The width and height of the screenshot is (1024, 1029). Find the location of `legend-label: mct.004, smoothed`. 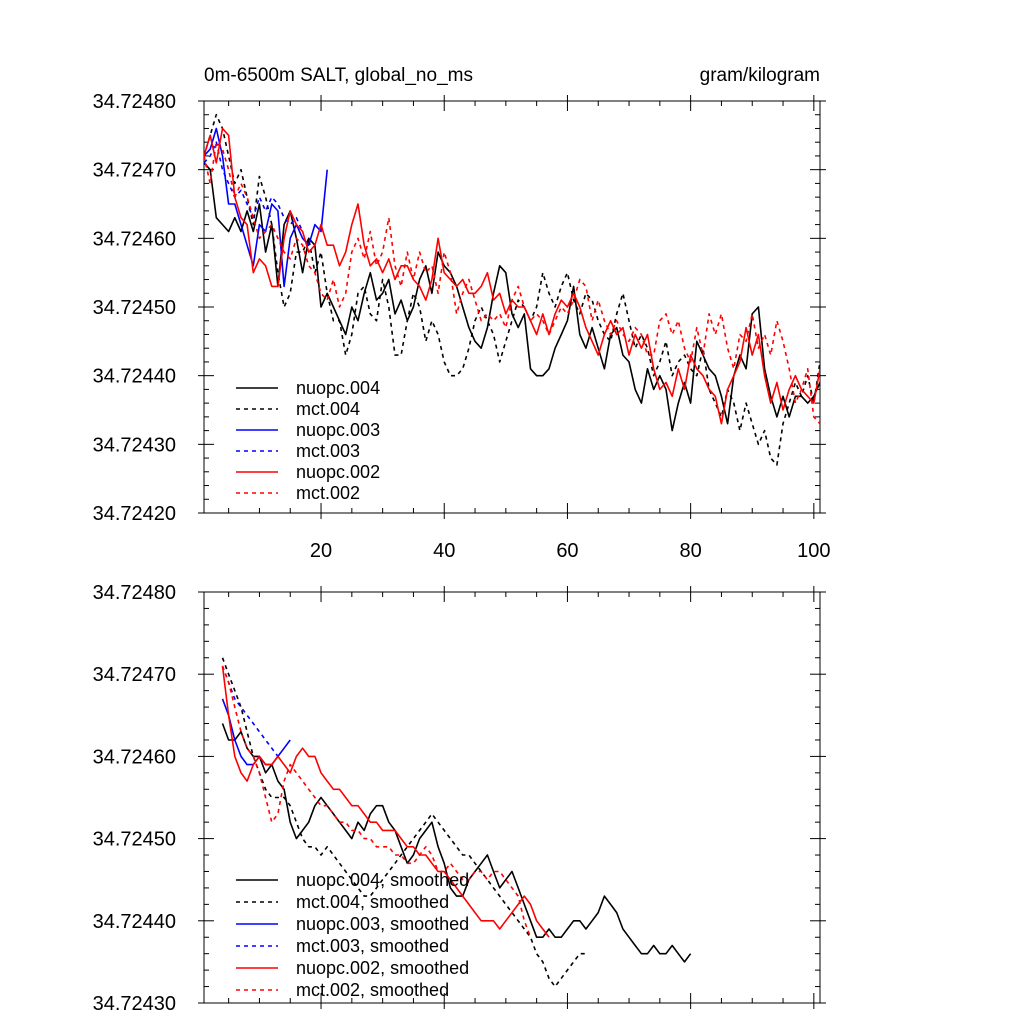

legend-label: mct.004, smoothed is located at coordinates (372, 902).